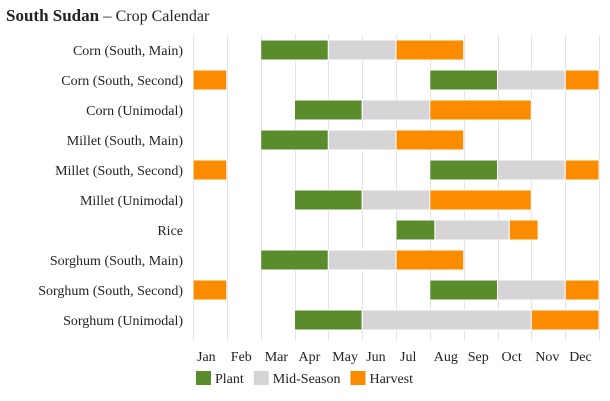 Image resolution: width=610 pixels, height=401 pixels. Describe the element at coordinates (394, 357) in the screenshot. I see `month-axis: Jan Feb Mar Apr May Jun Jul Aug Sep Oct Nov Dec` at that location.